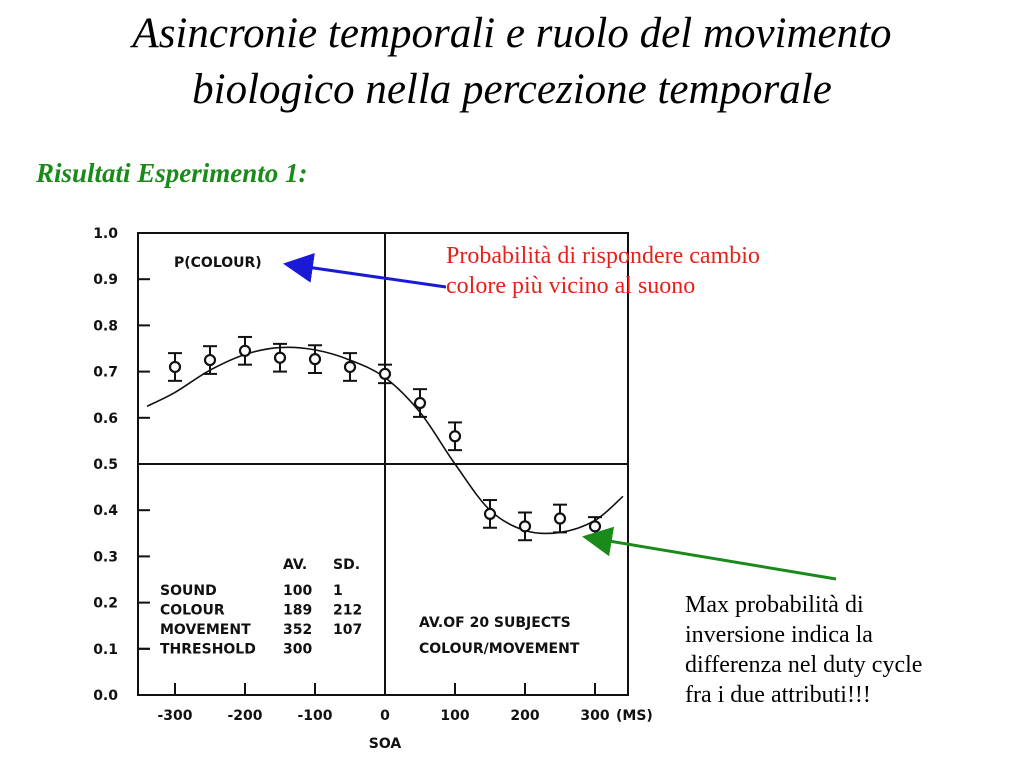 This screenshot has width=1024, height=768. What do you see at coordinates (454, 716) in the screenshot?
I see `x-tick-label: 100` at bounding box center [454, 716].